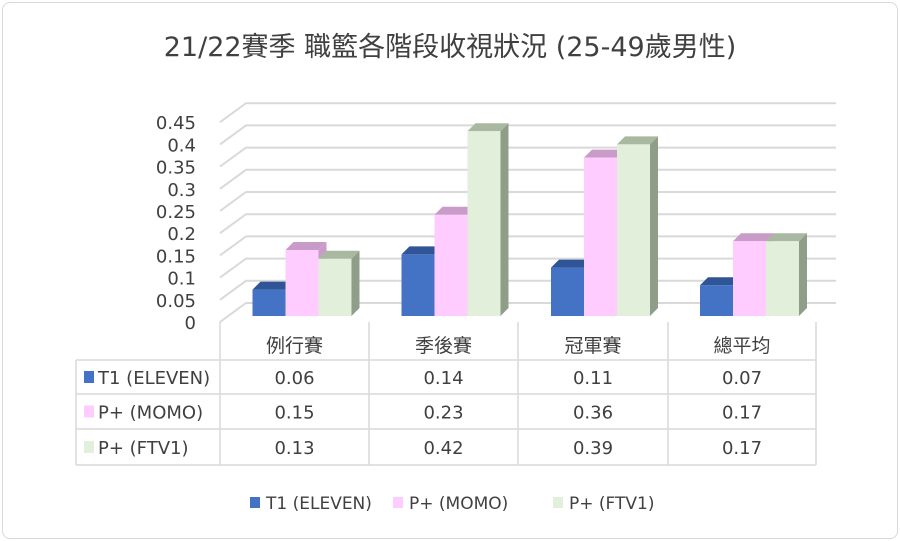  I want to click on y-tick-label: 0, so click(190, 323).